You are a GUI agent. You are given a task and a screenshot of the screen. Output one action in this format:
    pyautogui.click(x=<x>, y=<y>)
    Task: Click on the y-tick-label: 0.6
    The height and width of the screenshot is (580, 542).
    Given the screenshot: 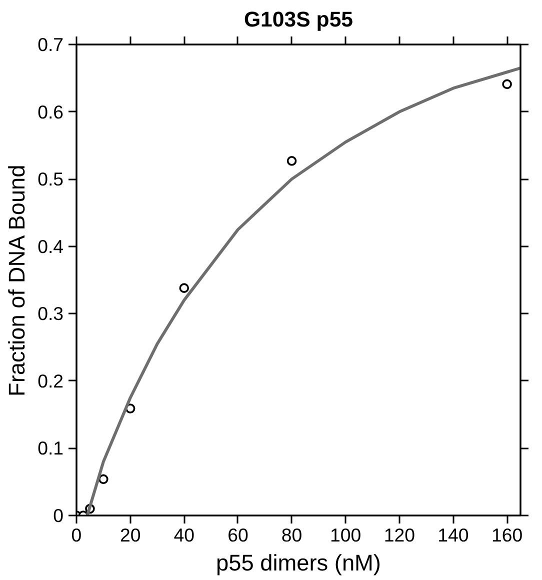 What is the action you would take?
    pyautogui.click(x=51, y=111)
    